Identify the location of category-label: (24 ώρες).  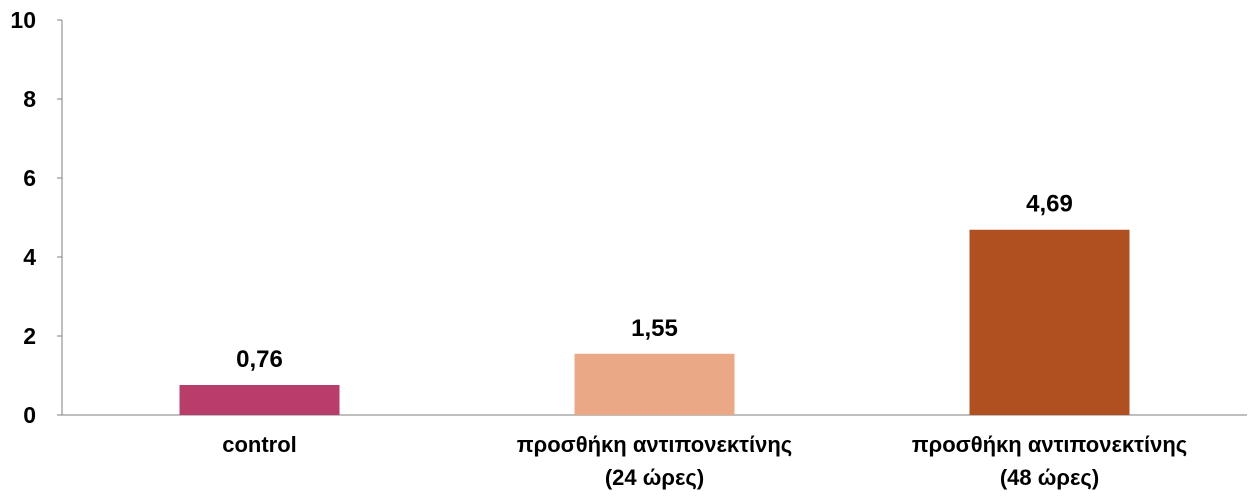
(654, 477).